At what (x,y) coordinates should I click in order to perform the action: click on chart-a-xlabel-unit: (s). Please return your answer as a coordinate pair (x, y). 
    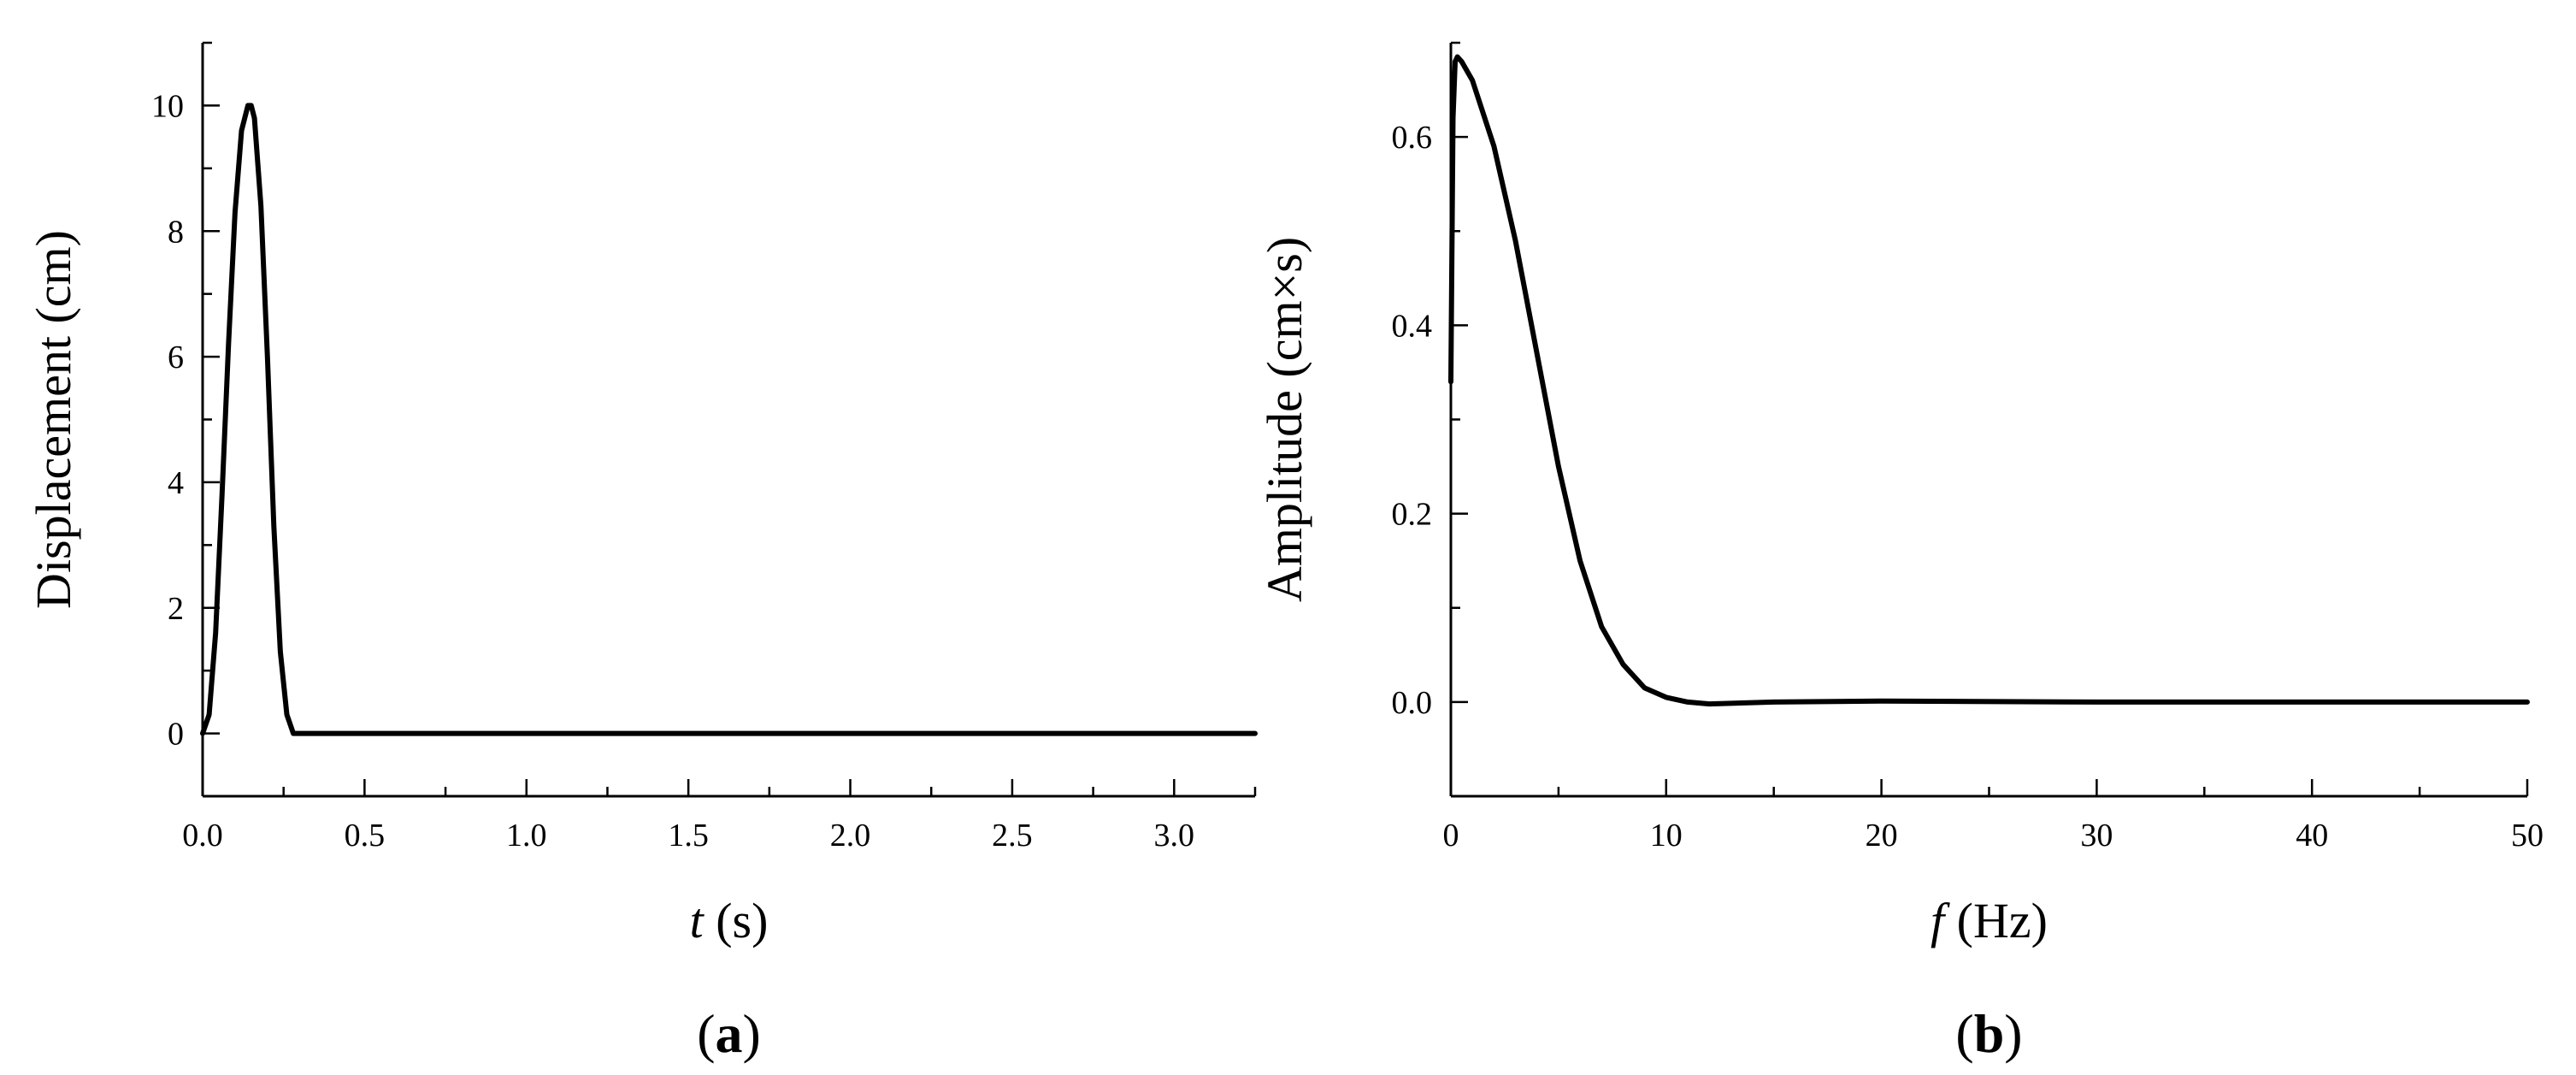
    Looking at the image, I should click on (742, 920).